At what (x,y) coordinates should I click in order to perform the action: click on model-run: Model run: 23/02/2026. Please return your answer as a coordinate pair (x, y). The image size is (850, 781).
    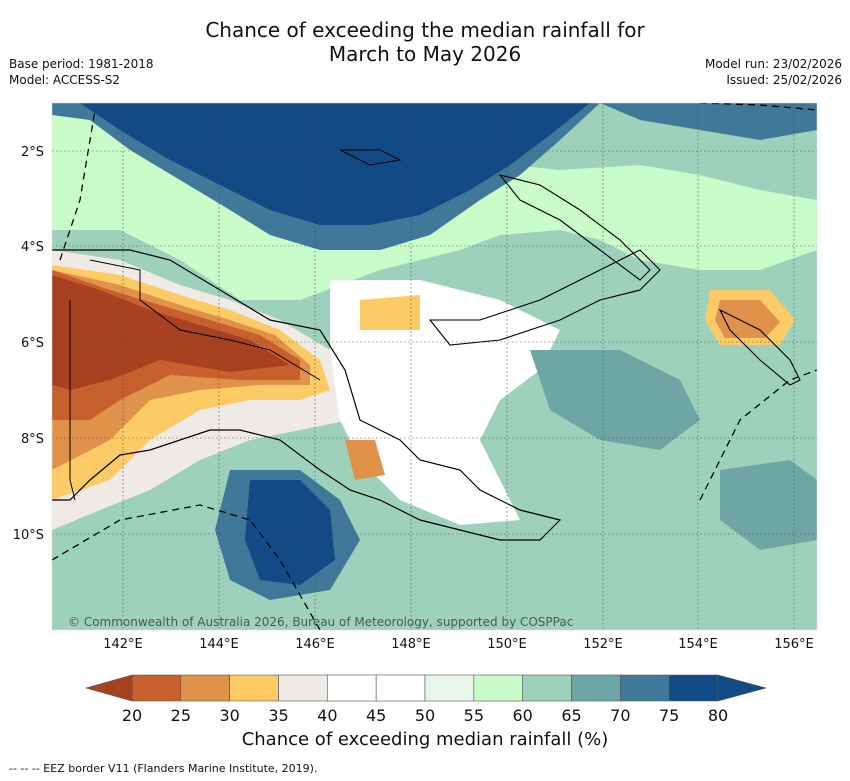
    Looking at the image, I should click on (773, 64).